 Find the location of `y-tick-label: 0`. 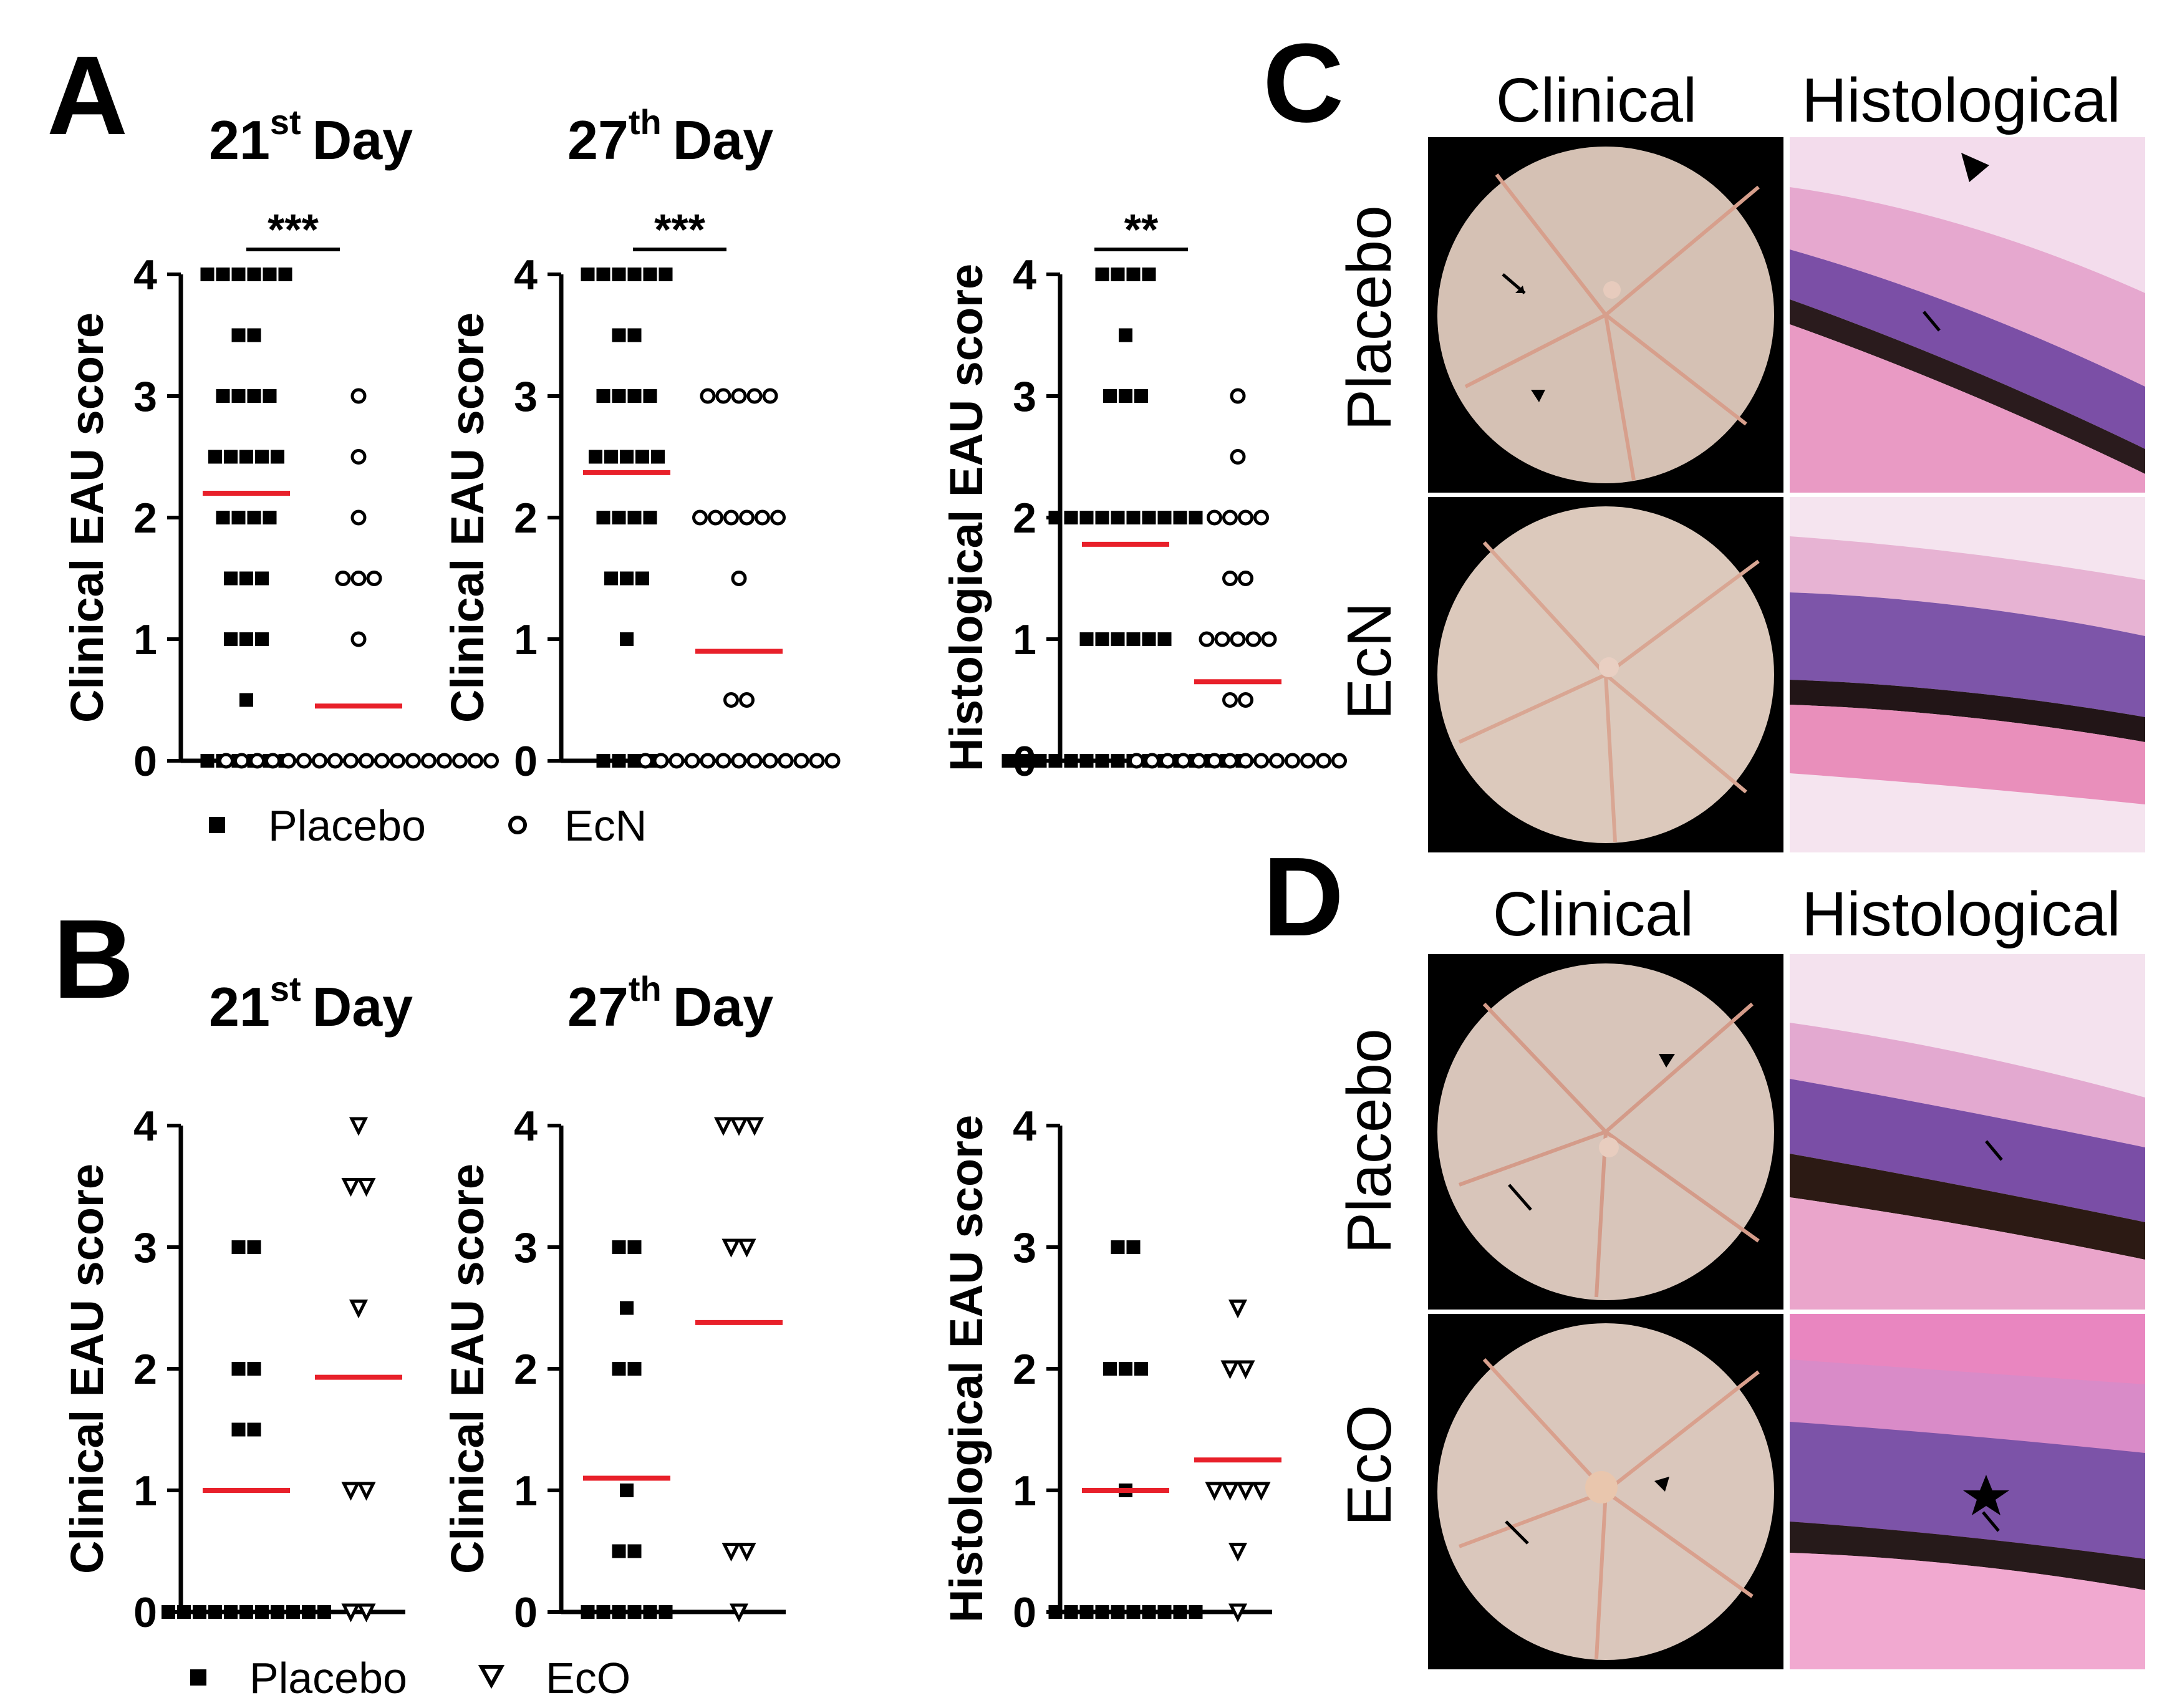

y-tick-label: 0 is located at coordinates (145, 761).